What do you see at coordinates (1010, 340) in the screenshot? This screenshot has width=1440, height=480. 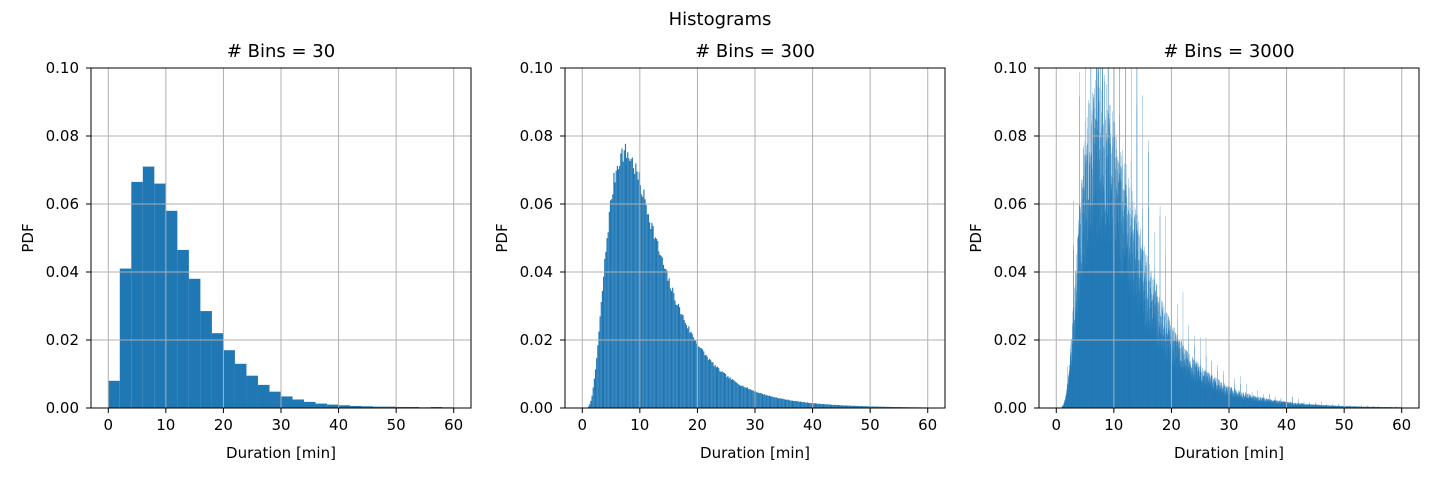 I see `y-tick-label: 0.02` at bounding box center [1010, 340].